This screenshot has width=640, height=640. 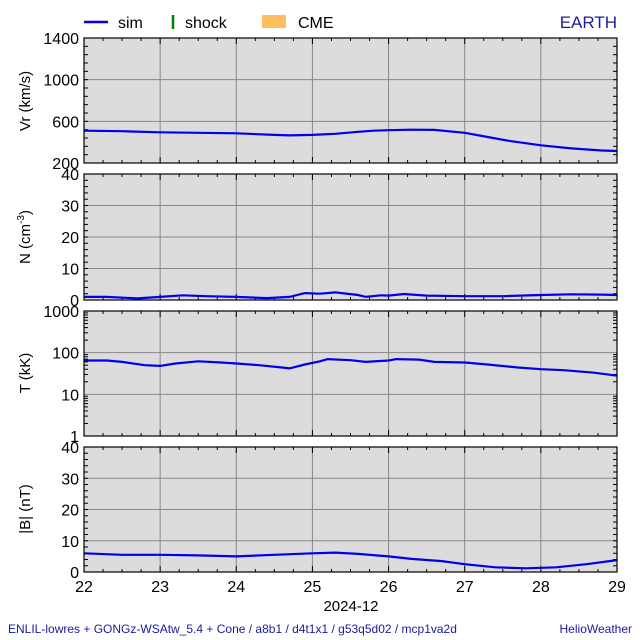 What do you see at coordinates (350, 560) in the screenshot?
I see `panel-bfield-sim-line` at bounding box center [350, 560].